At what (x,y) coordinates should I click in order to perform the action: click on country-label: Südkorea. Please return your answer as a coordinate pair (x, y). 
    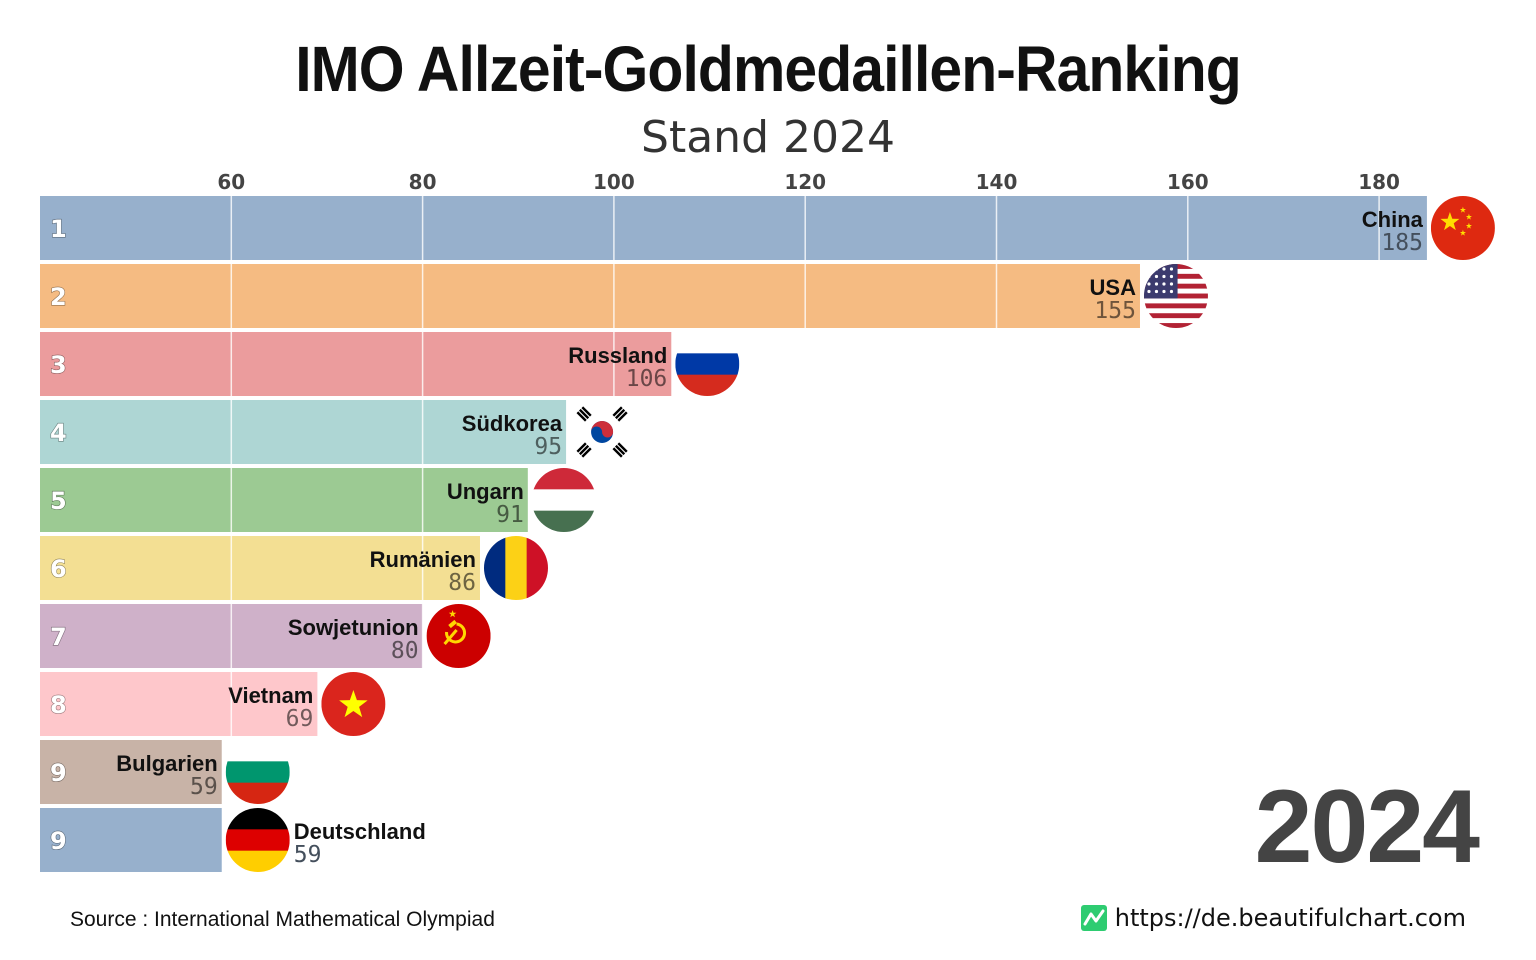
    Looking at the image, I should click on (512, 423).